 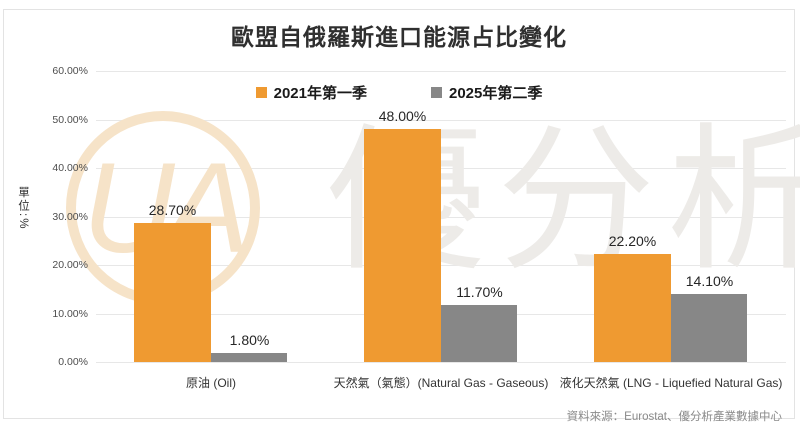 What do you see at coordinates (399, 92) in the screenshot?
I see `chart-legend: 2021年第一季 2025年第二季` at bounding box center [399, 92].